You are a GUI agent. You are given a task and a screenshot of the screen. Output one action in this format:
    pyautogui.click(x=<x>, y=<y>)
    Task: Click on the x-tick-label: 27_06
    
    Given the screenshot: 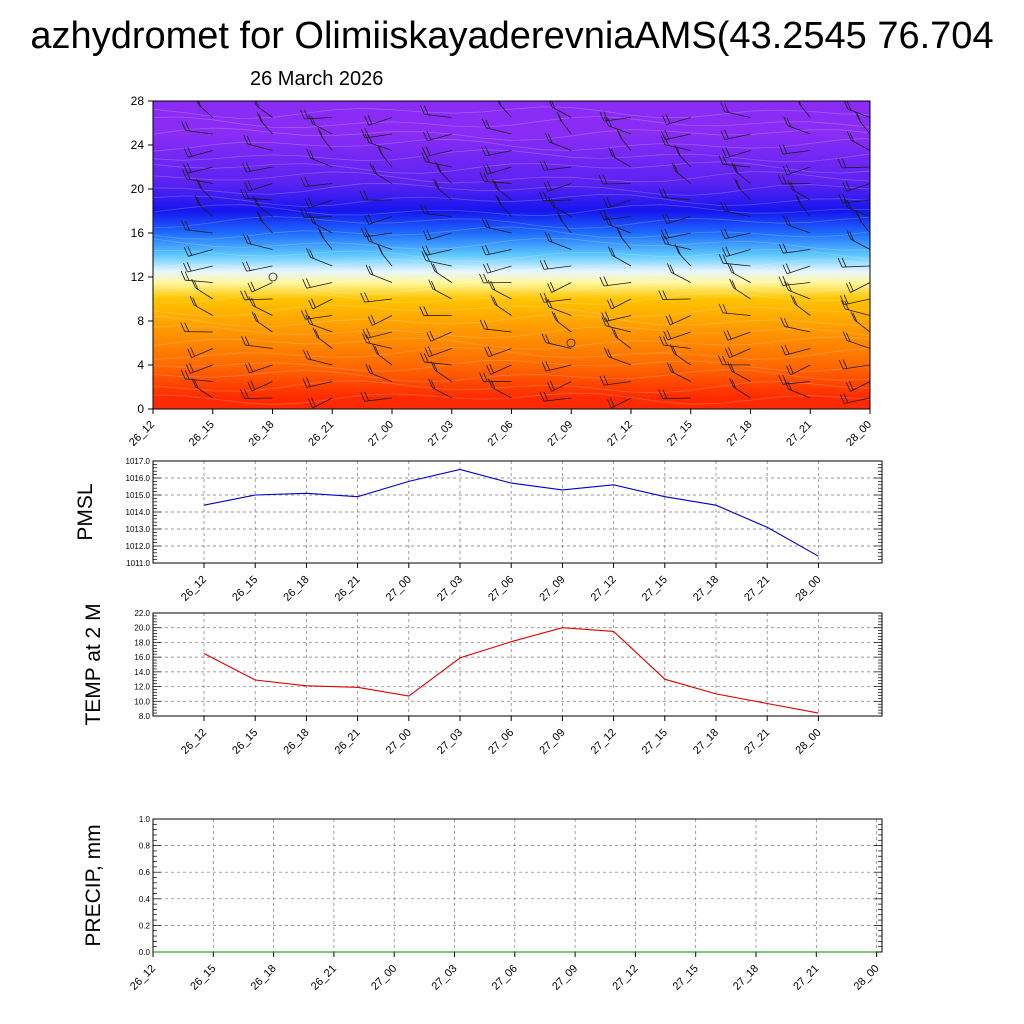 What is the action you would take?
    pyautogui.click(x=501, y=589)
    